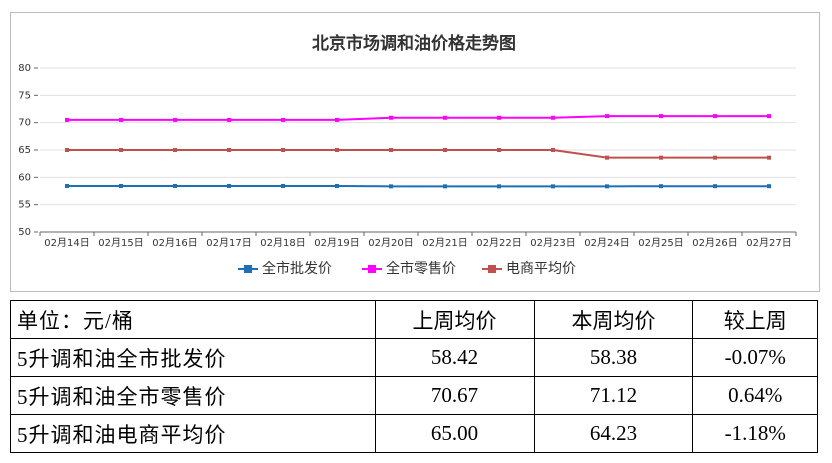 The height and width of the screenshot is (463, 832). I want to click on chart-title: 北京市场调和油价格走势图, so click(414, 43).